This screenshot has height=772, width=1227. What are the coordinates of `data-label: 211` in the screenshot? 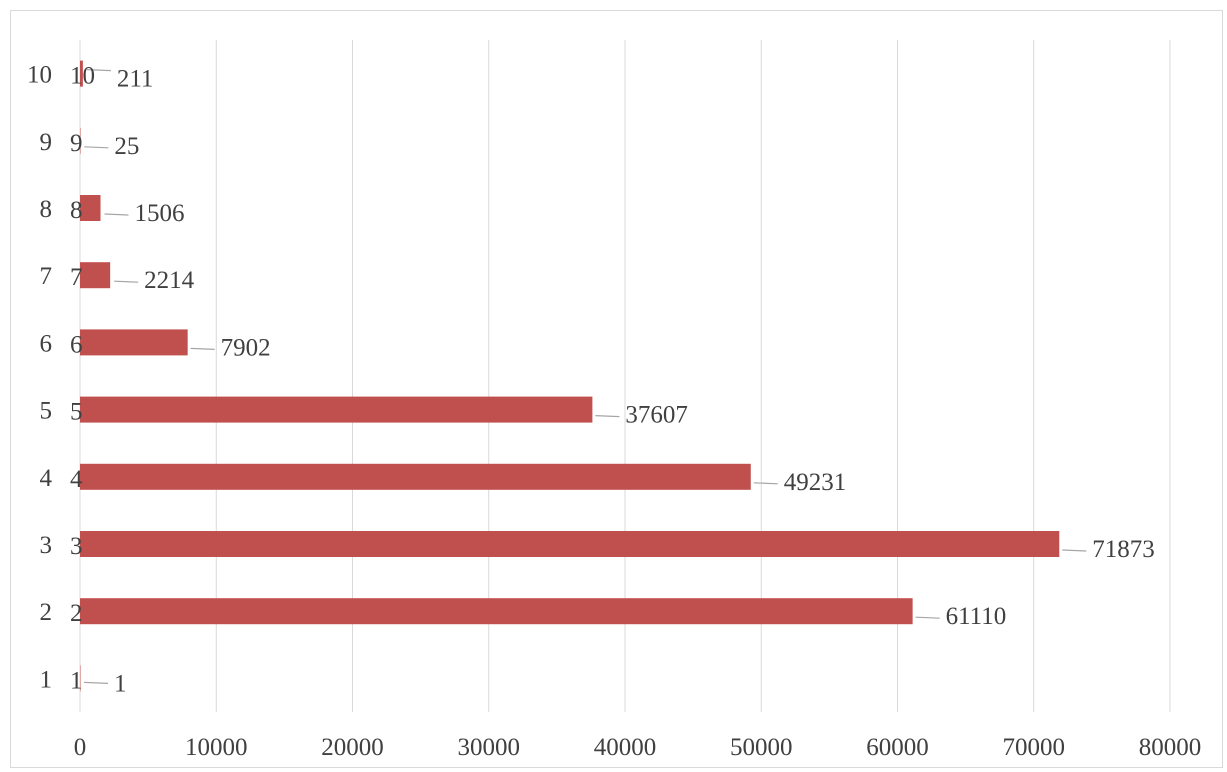 It's located at (135, 79).